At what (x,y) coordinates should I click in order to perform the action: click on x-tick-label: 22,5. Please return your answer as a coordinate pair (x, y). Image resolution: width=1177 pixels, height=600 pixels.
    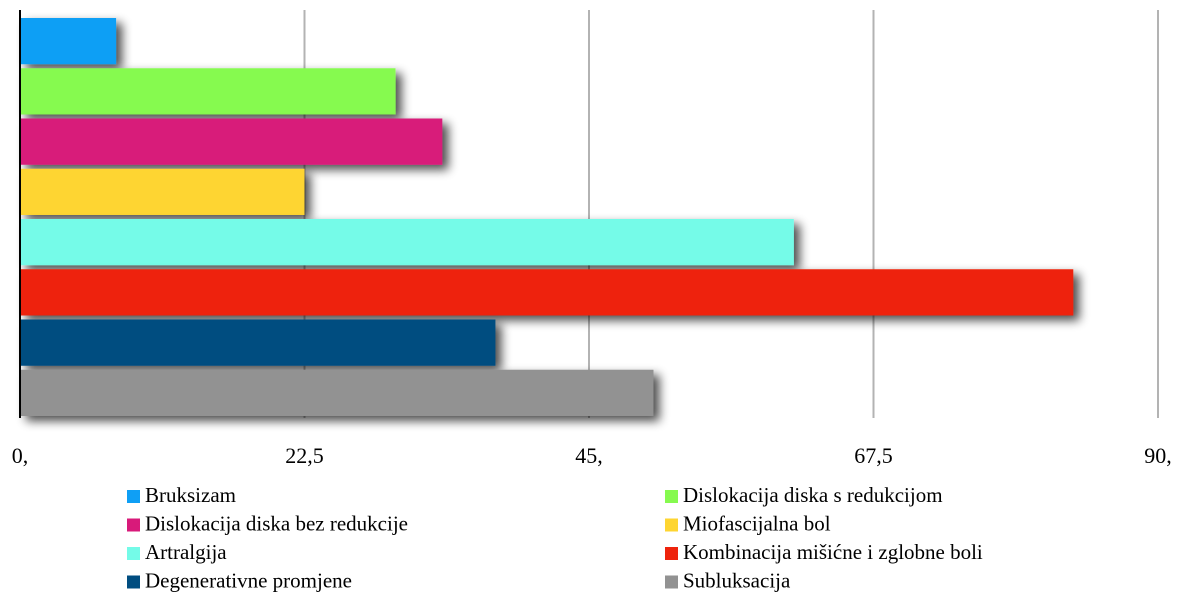
    Looking at the image, I should click on (304, 455).